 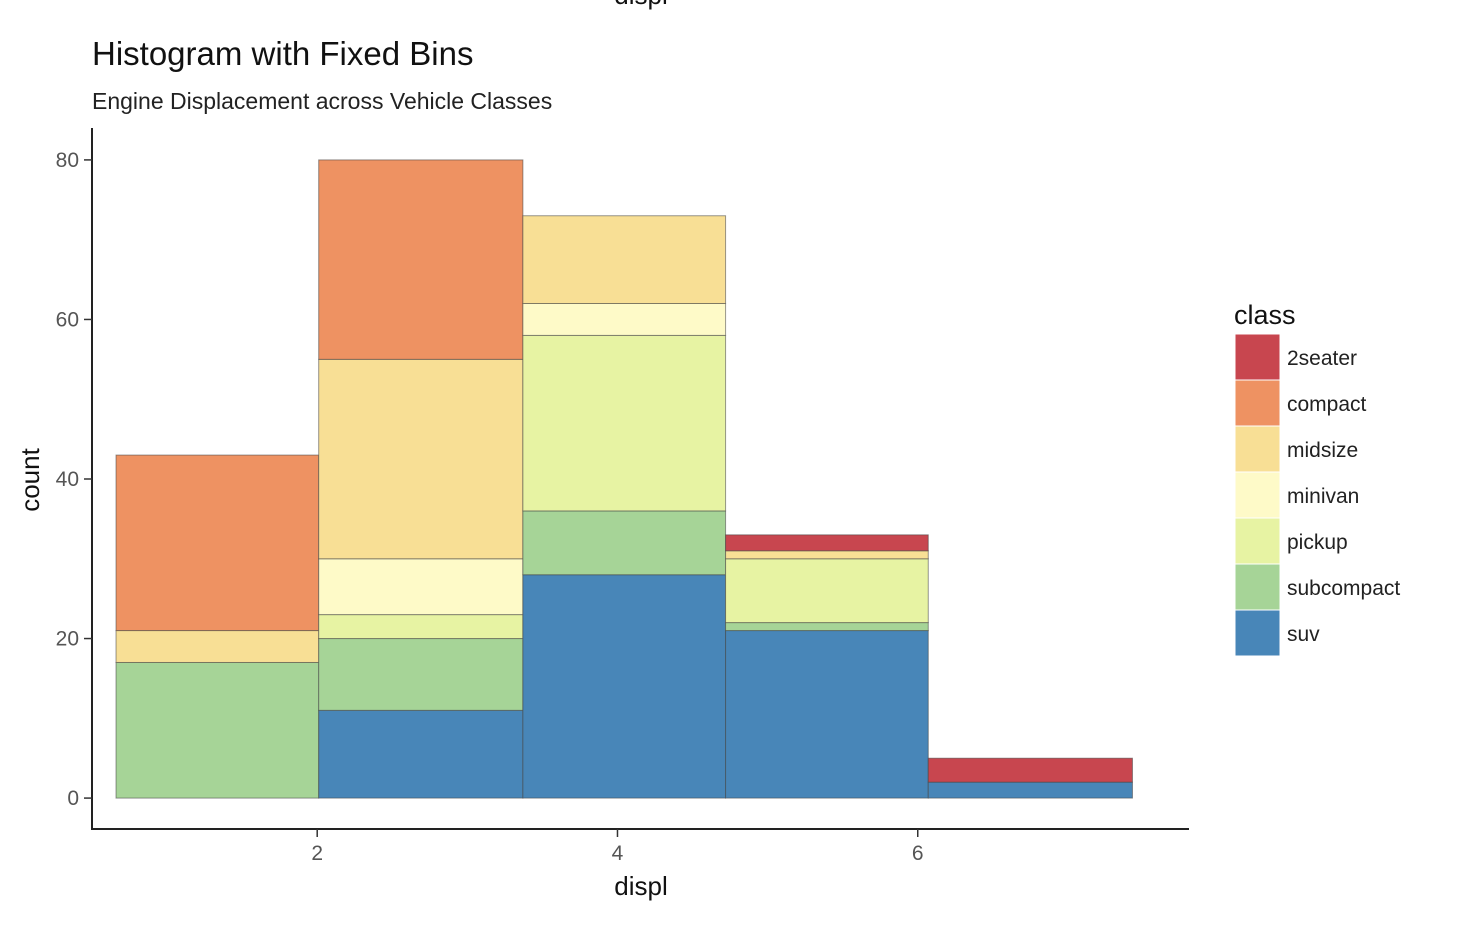 What do you see at coordinates (624, 319) in the screenshot?
I see `bar-bin3-minivan` at bounding box center [624, 319].